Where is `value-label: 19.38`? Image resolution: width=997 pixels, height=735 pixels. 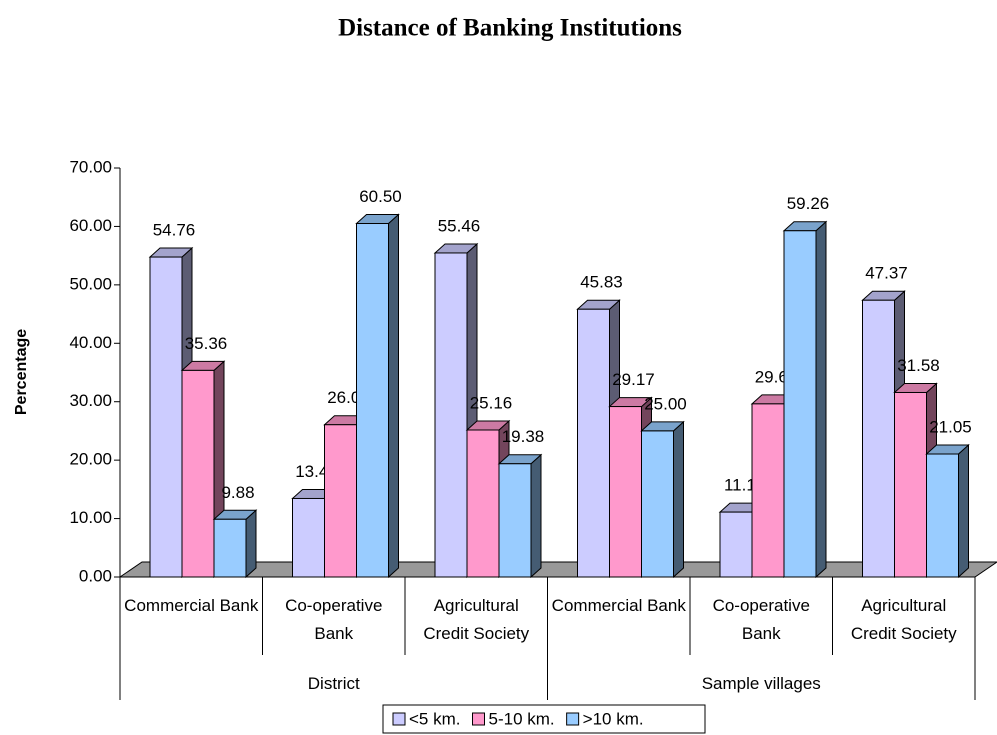 value-label: 19.38 is located at coordinates (523, 436).